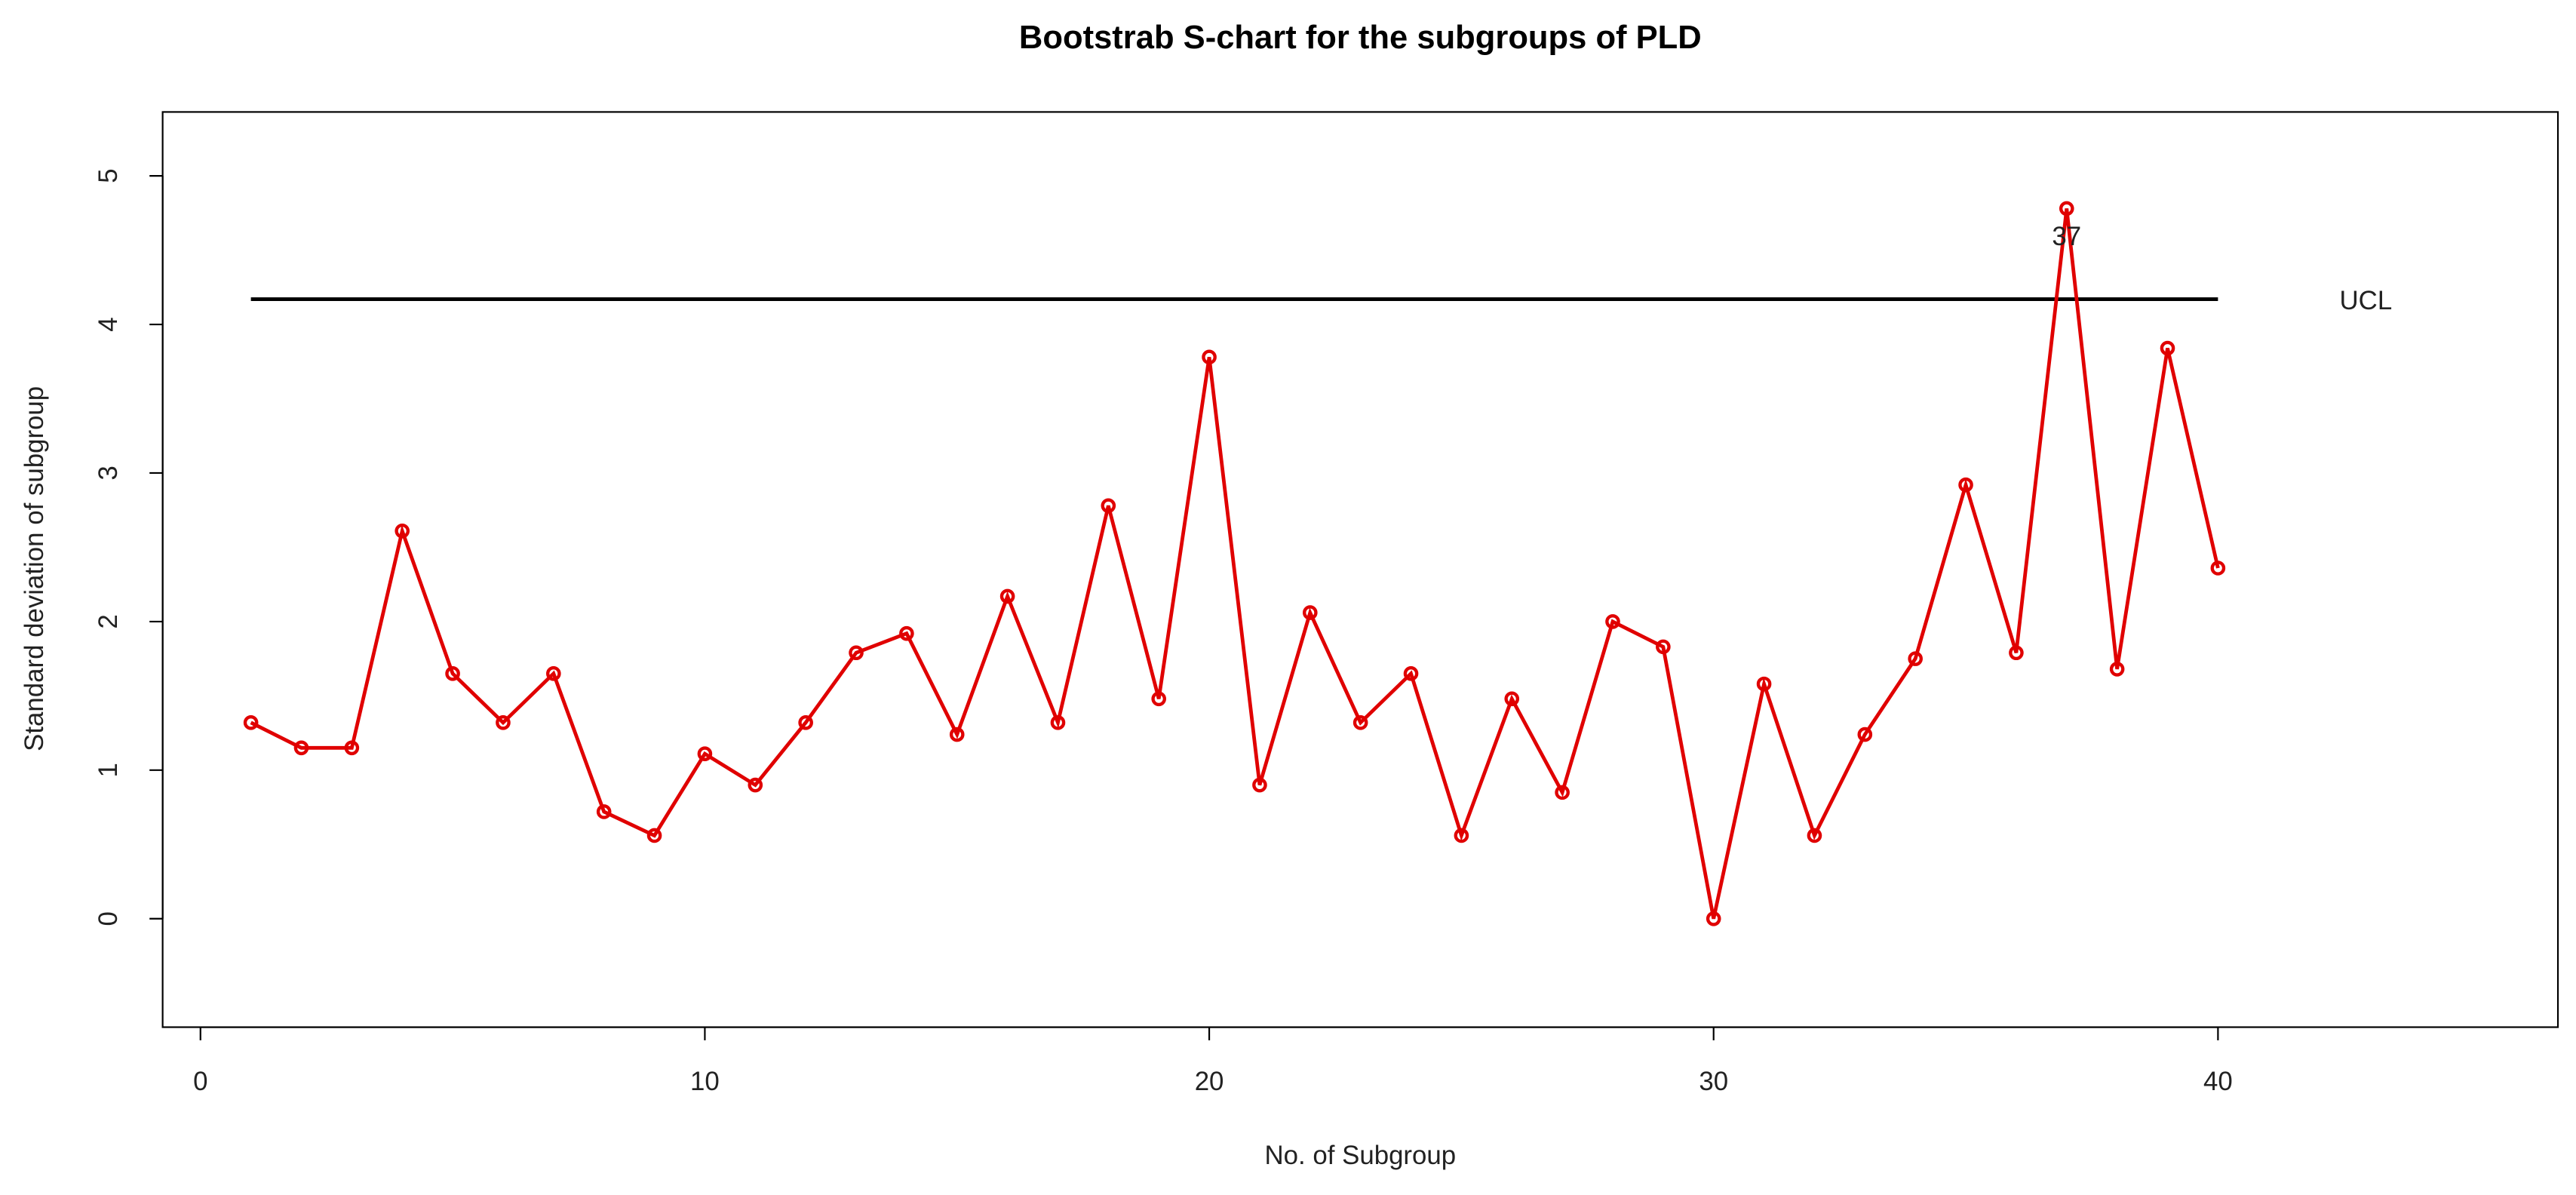  What do you see at coordinates (200, 1081) in the screenshot?
I see `x-tick-label: 0` at bounding box center [200, 1081].